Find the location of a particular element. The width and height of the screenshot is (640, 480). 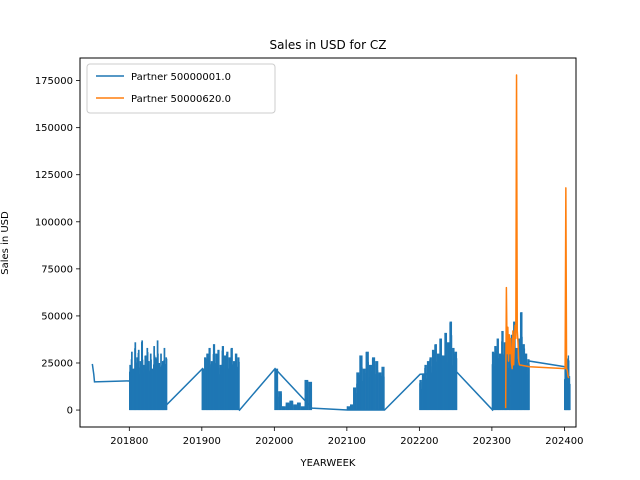

x-tick-label: 202200 is located at coordinates (419, 441).